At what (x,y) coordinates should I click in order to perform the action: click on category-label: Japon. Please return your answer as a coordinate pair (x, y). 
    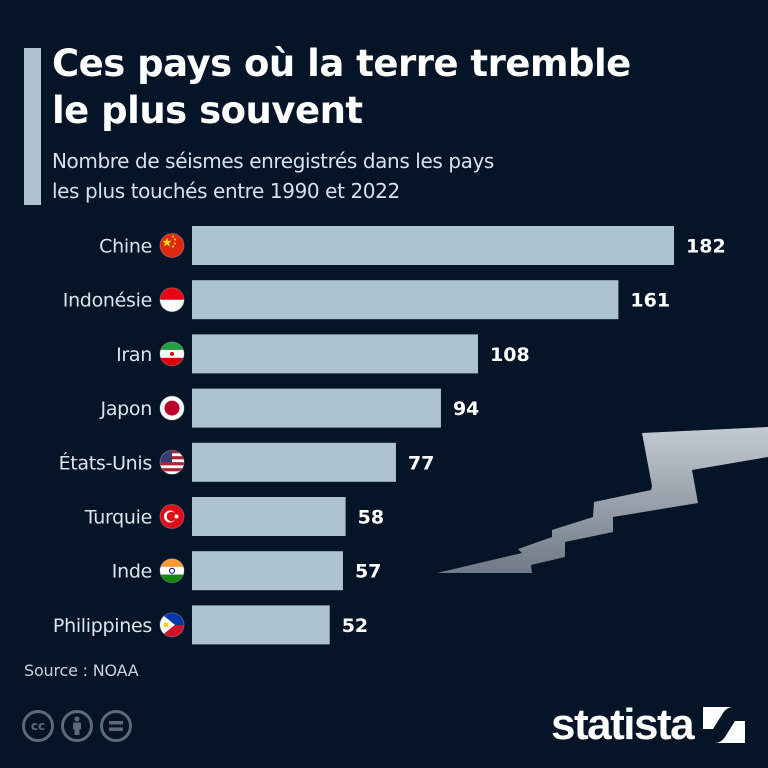
    Looking at the image, I should click on (126, 409).